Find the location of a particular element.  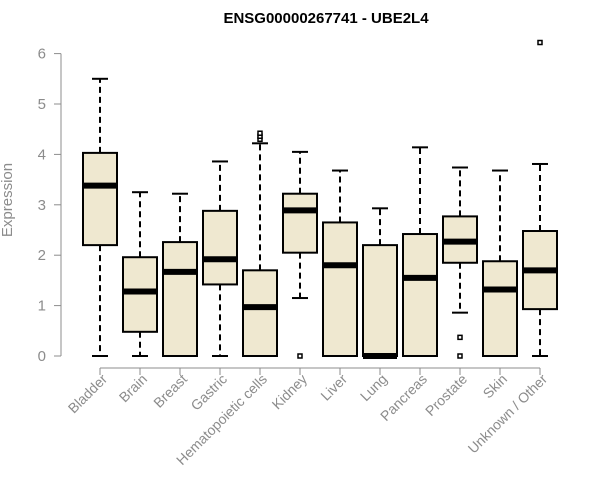

box-skin is located at coordinates (500, 263).